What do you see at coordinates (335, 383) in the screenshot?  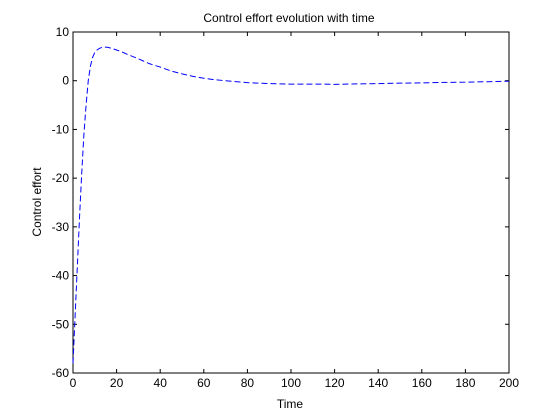 I see `x-tick-label: 120` at bounding box center [335, 383].